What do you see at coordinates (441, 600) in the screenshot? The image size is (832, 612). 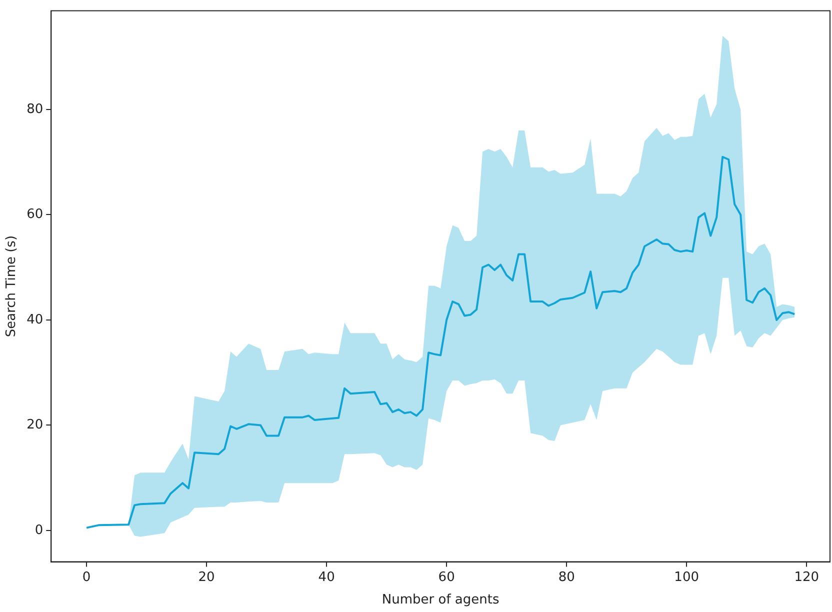 I see `x-axis-title: Number of agents` at bounding box center [441, 600].